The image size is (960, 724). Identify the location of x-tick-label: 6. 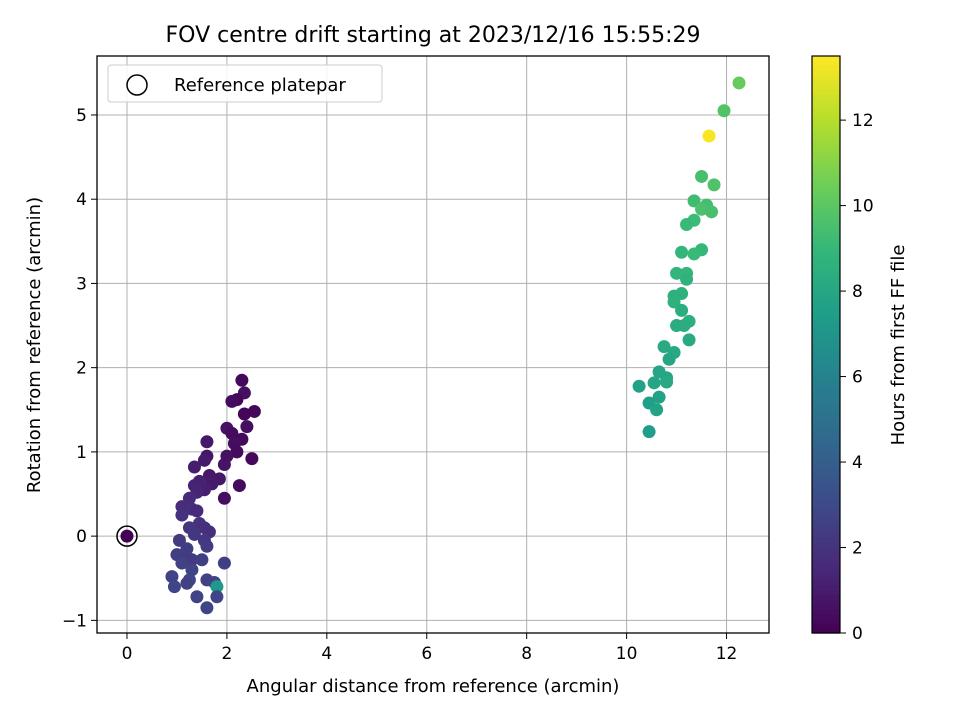
(426, 654).